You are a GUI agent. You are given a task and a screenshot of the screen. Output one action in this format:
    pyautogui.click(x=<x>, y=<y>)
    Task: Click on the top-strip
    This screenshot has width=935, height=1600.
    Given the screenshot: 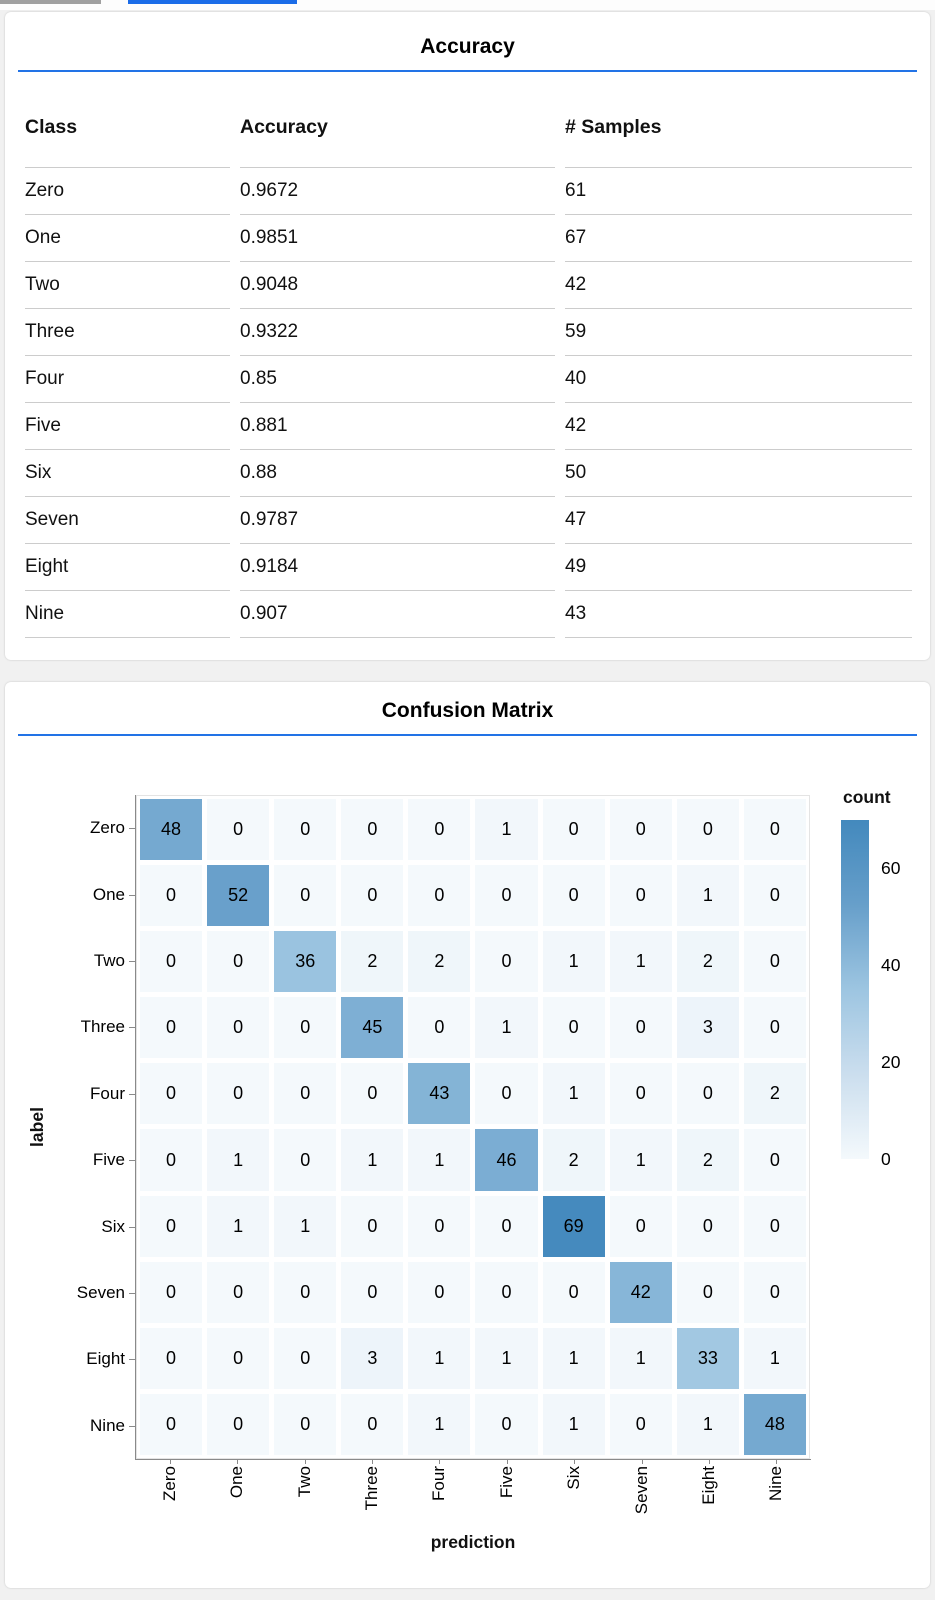 What is the action you would take?
    pyautogui.click(x=467, y=5)
    